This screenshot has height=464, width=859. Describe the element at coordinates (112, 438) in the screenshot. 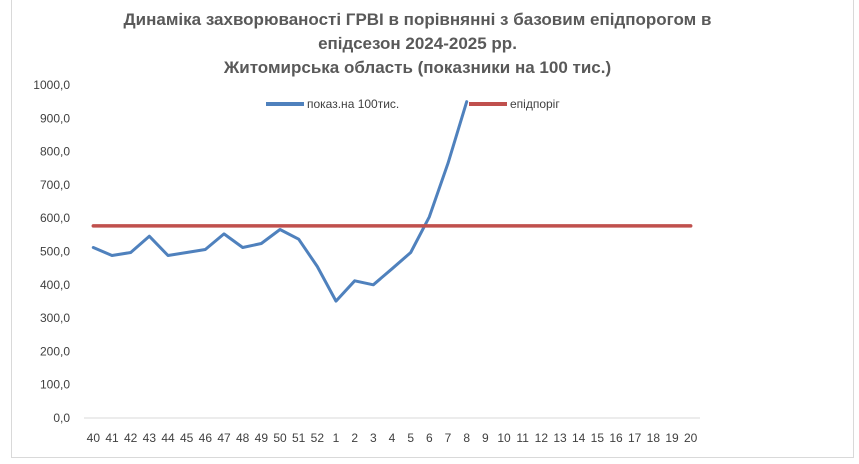

I see `x-tick-label: 41` at that location.